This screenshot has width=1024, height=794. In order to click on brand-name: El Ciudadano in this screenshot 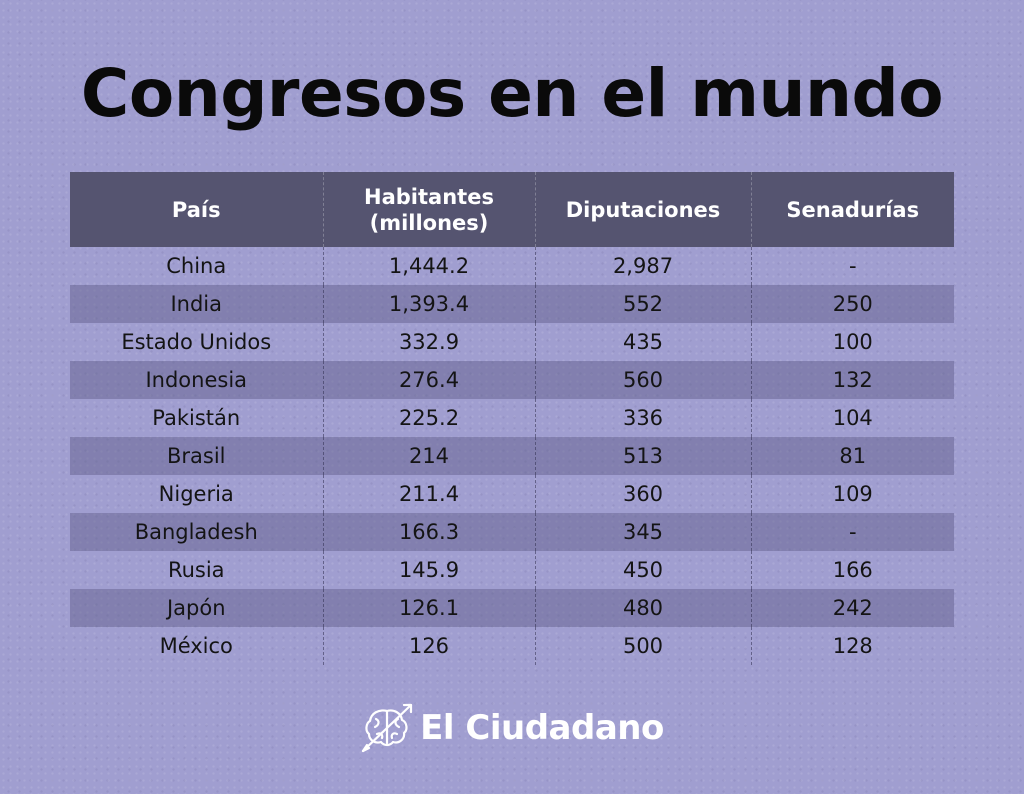, I will do `click(542, 728)`.